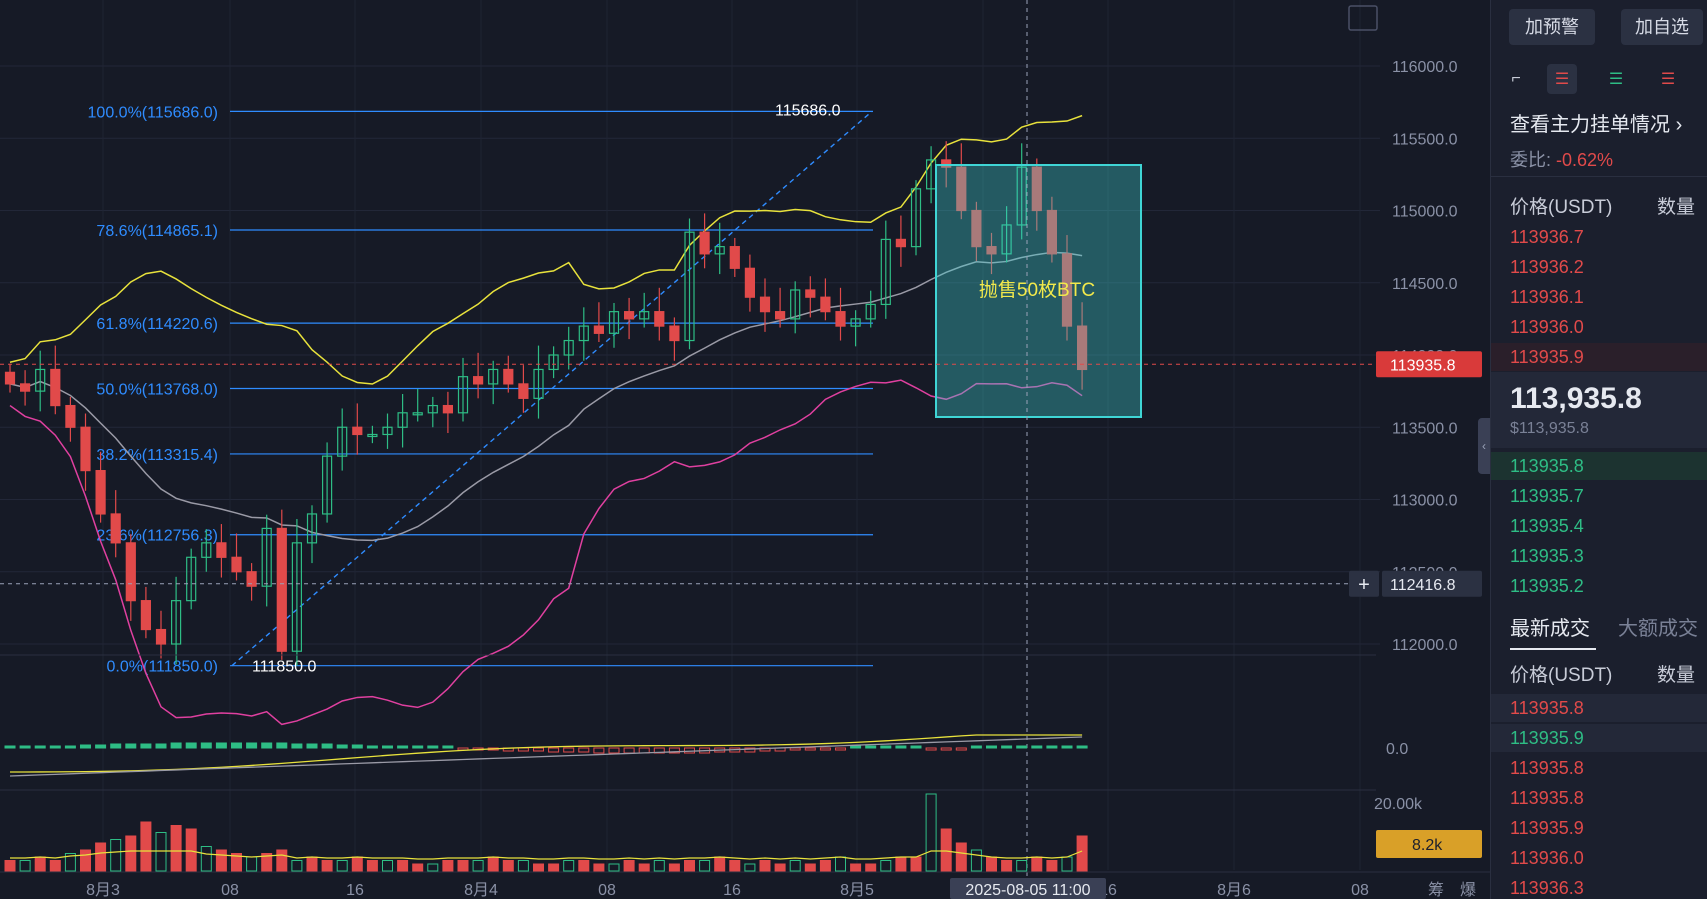 The image size is (1707, 899). What do you see at coordinates (1599, 357) in the screenshot?
I see `ask-row: 113935.9` at bounding box center [1599, 357].